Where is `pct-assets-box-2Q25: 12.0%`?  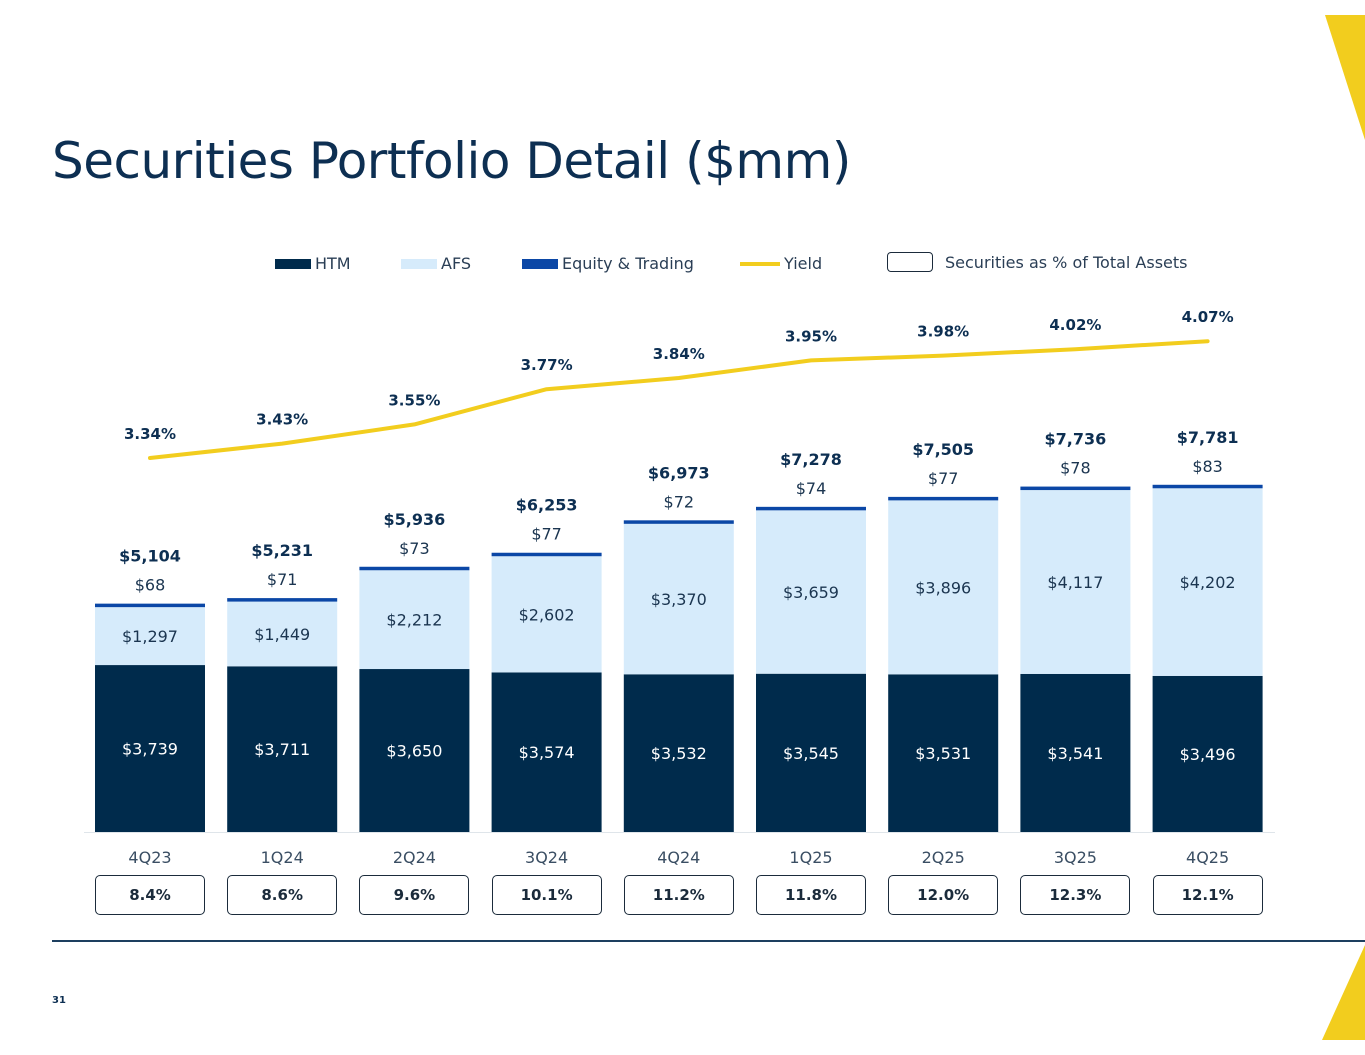 pct-assets-box-2Q25: 12.0% is located at coordinates (943, 895).